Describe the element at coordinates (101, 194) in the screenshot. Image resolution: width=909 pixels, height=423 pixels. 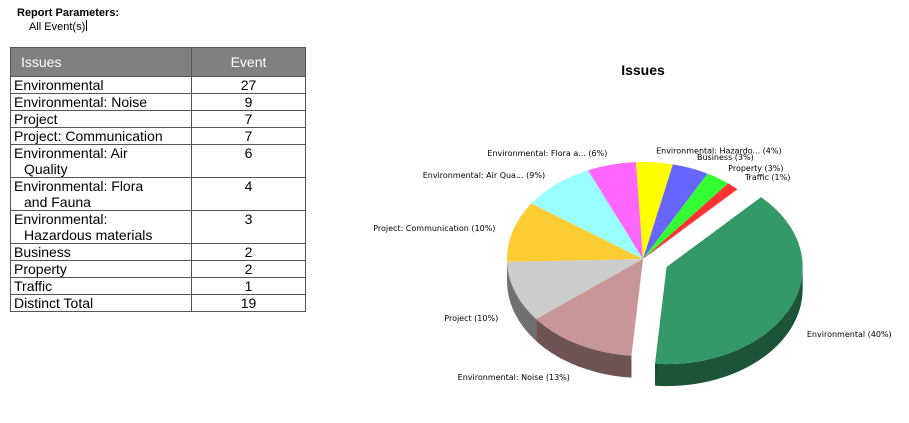
I see `issue-cell: Environmental: Flora and Fauna` at that location.